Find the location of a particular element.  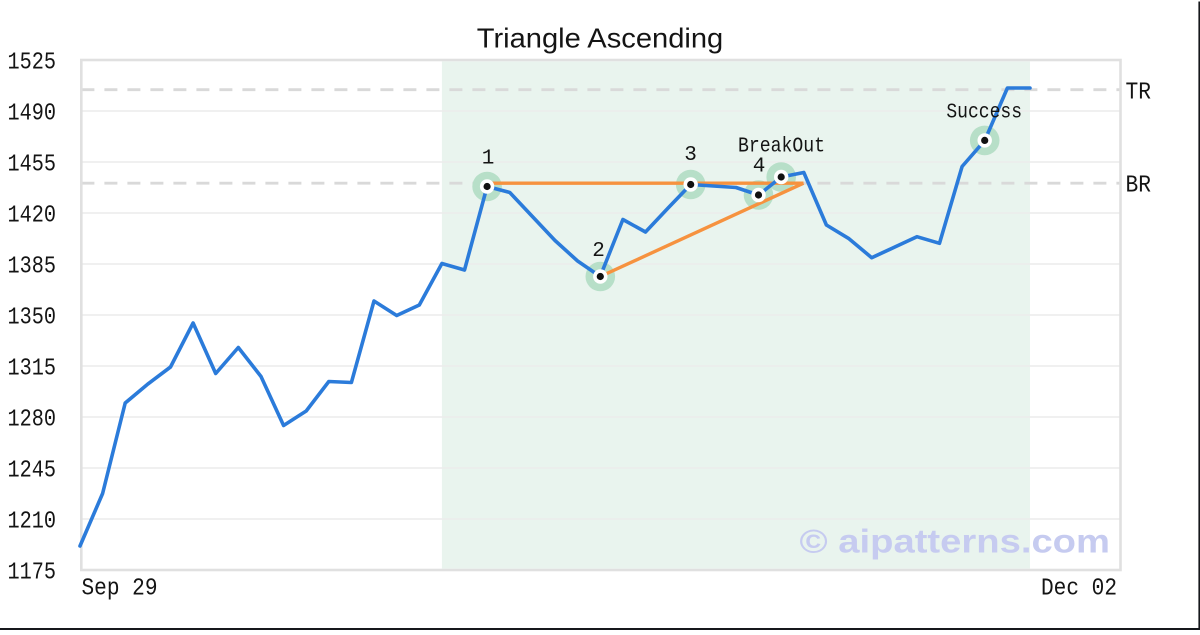

svg-text: 1420 is located at coordinates (32, 215).